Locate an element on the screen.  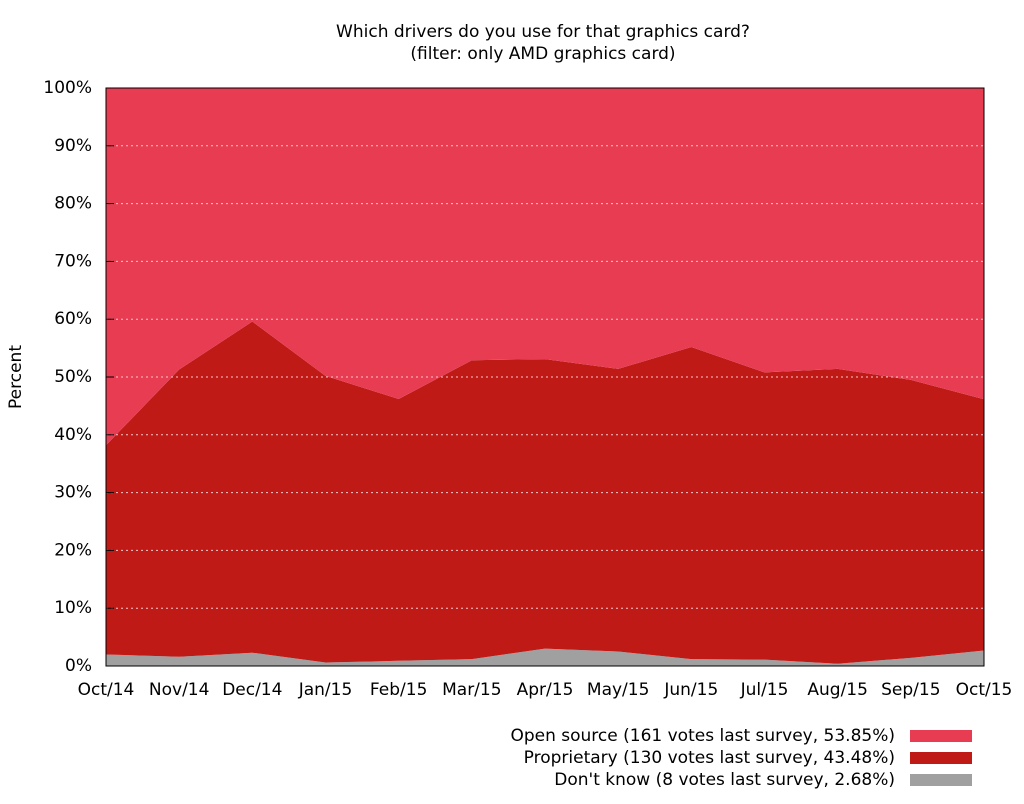
x-tick-label: Jun/15 is located at coordinates (690, 690).